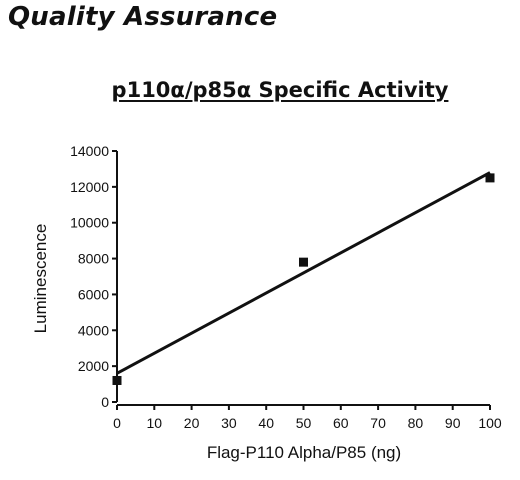 This screenshot has height=480, width=520. What do you see at coordinates (266, 423) in the screenshot?
I see `x-tick-label: 40` at bounding box center [266, 423].